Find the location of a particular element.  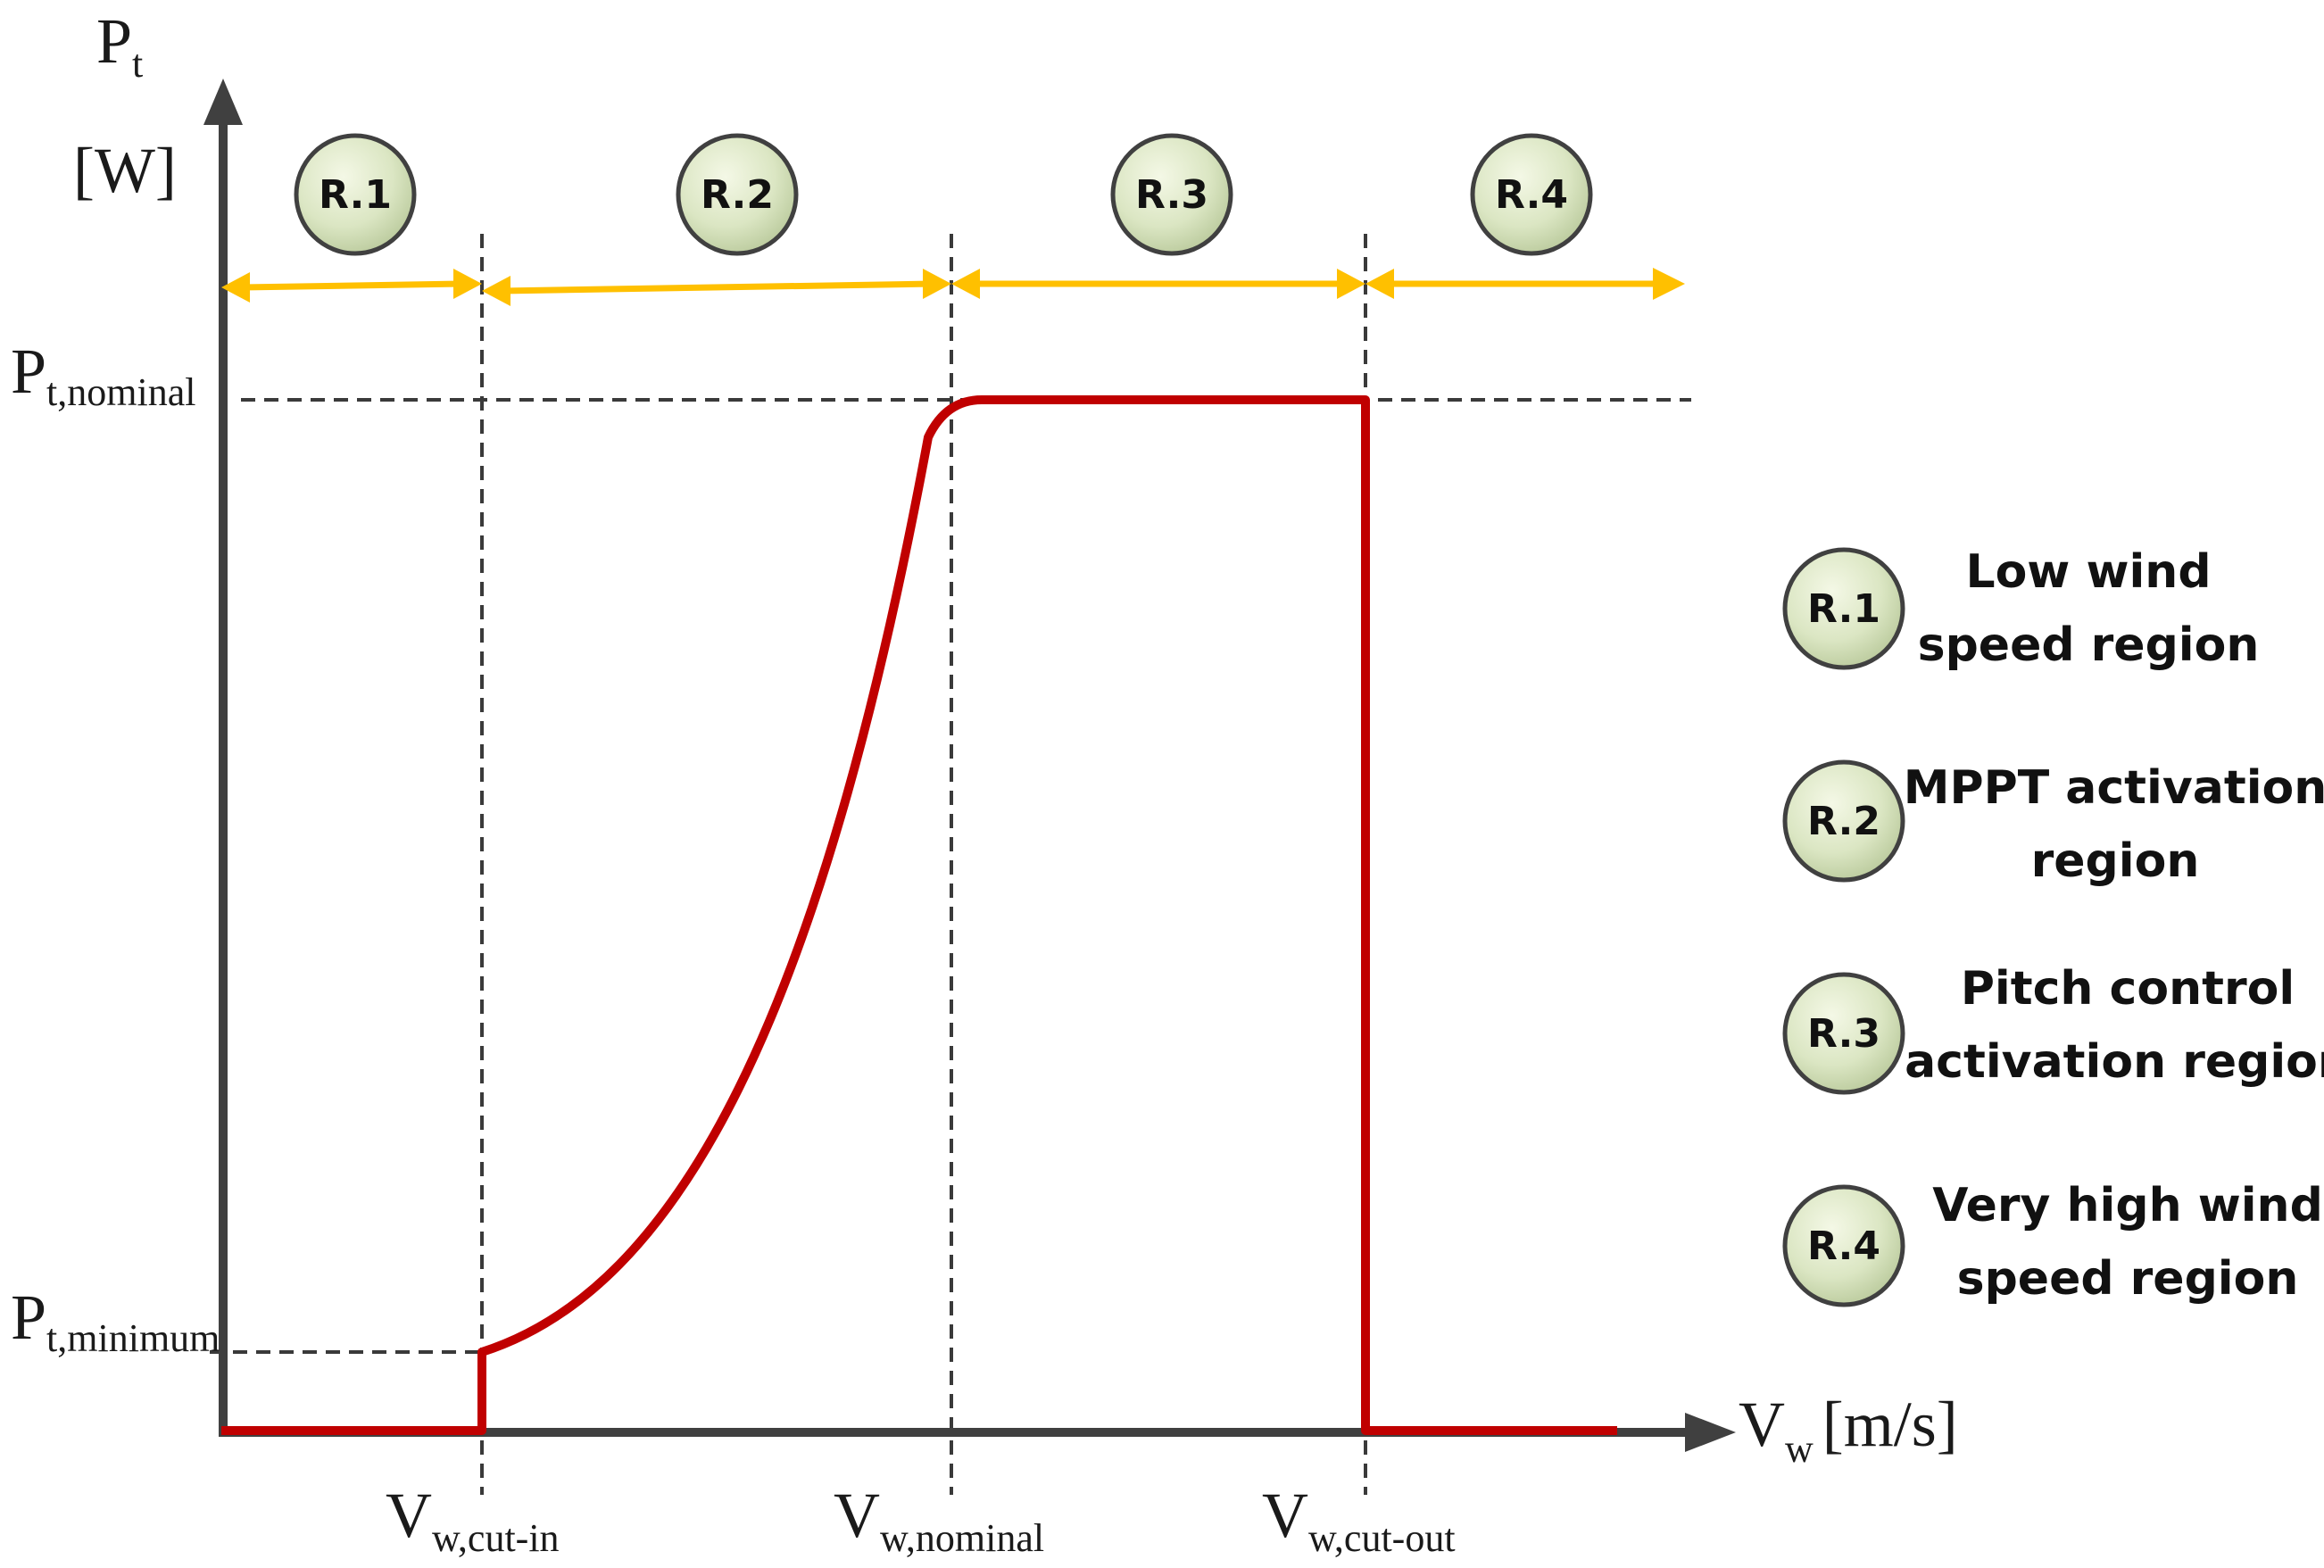

x-axis-subscript: w is located at coordinates (1799, 1449).